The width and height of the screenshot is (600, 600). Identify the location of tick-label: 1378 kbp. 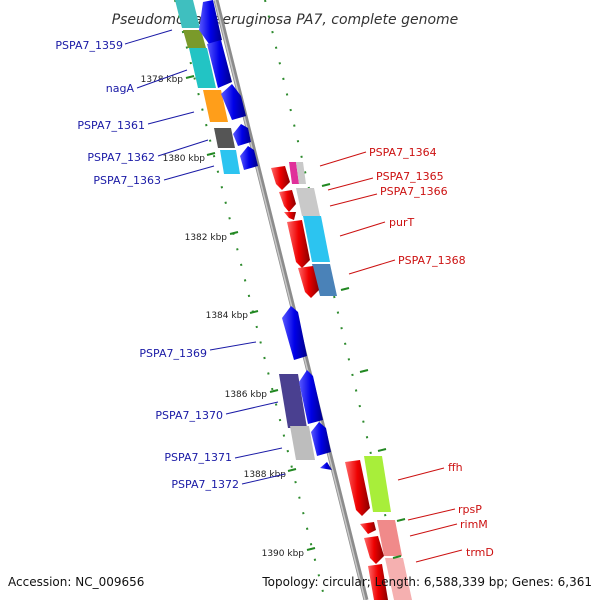
(162, 80).